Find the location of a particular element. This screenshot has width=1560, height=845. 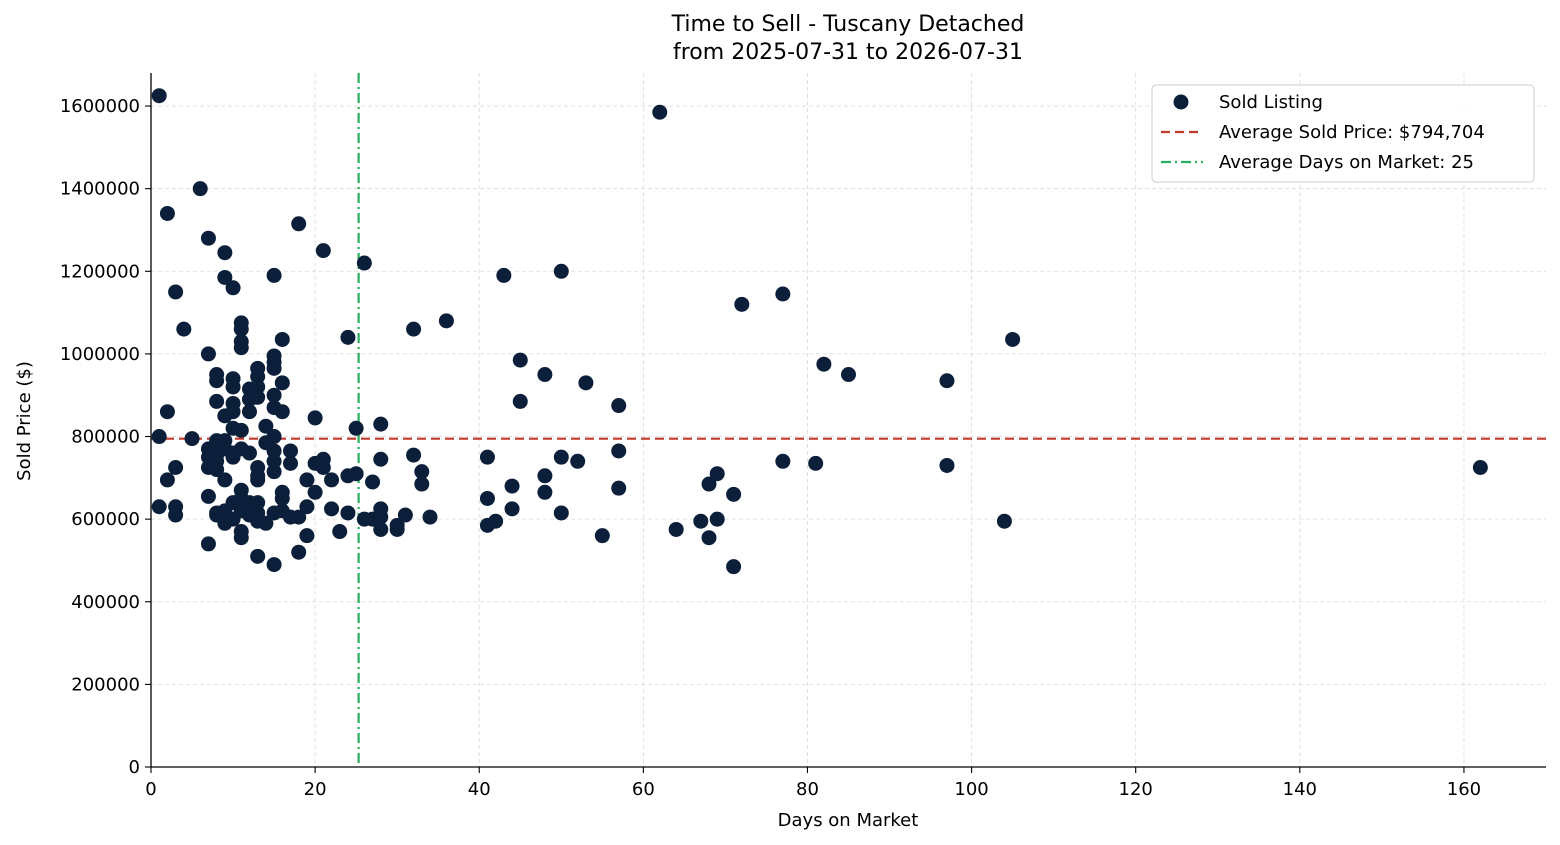

y-tick-label: 1000000 is located at coordinates (100, 354).